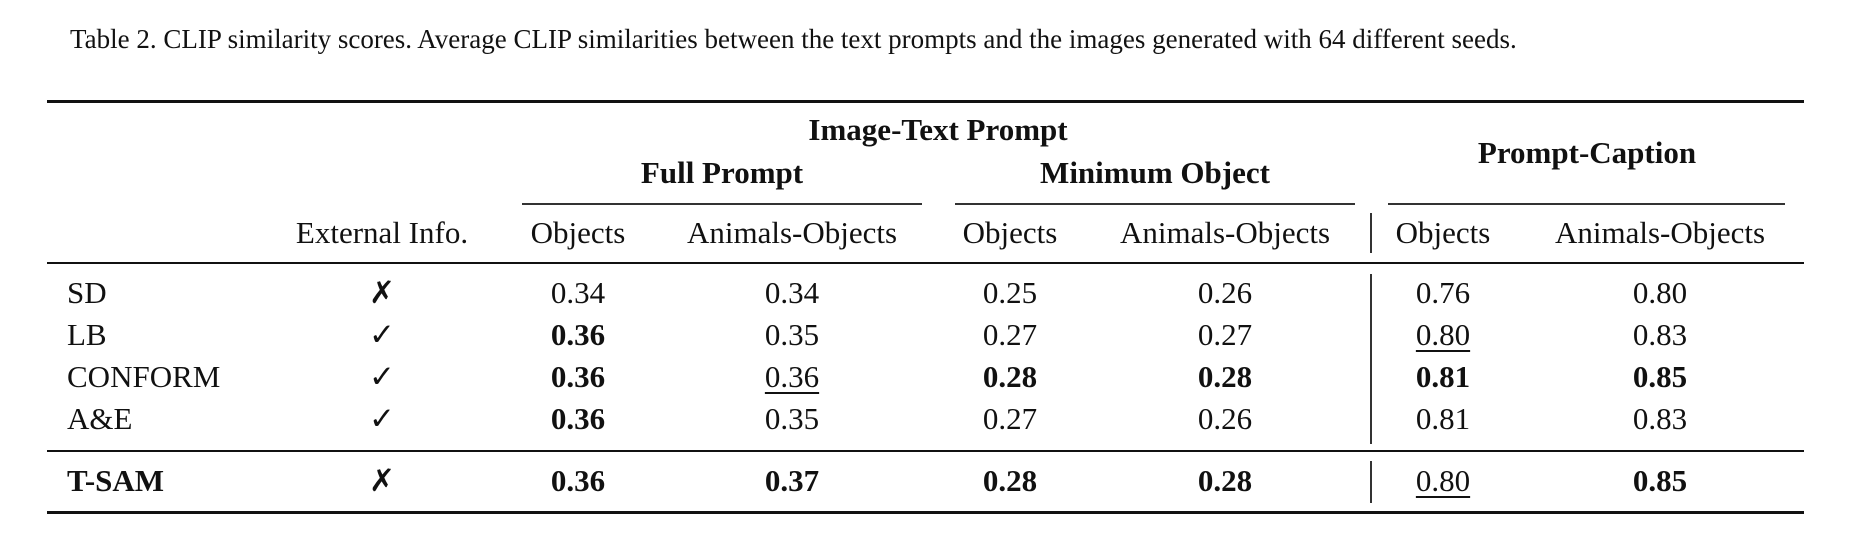  What do you see at coordinates (1371, 482) in the screenshot?
I see `separator-tsam` at bounding box center [1371, 482].